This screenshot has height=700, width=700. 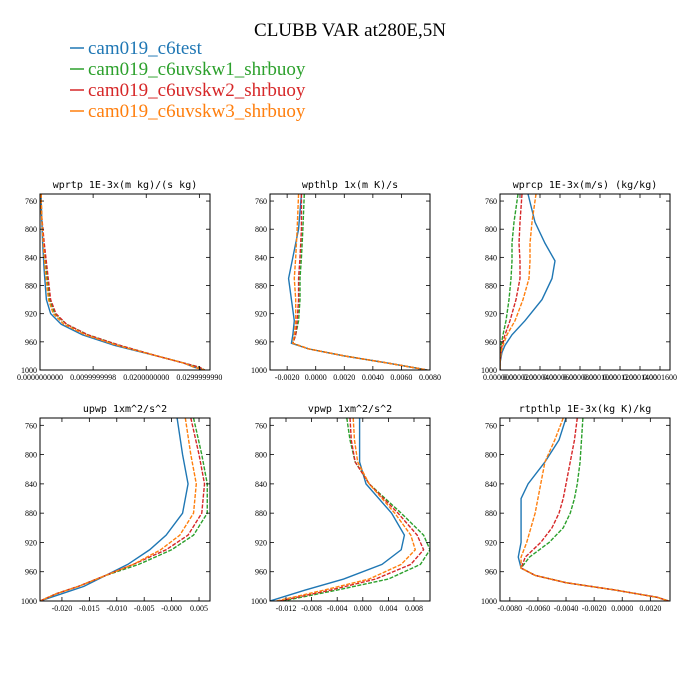 What do you see at coordinates (600, 377) in the screenshot?
I see `x-tick-label: 0.0001000` at bounding box center [600, 377].